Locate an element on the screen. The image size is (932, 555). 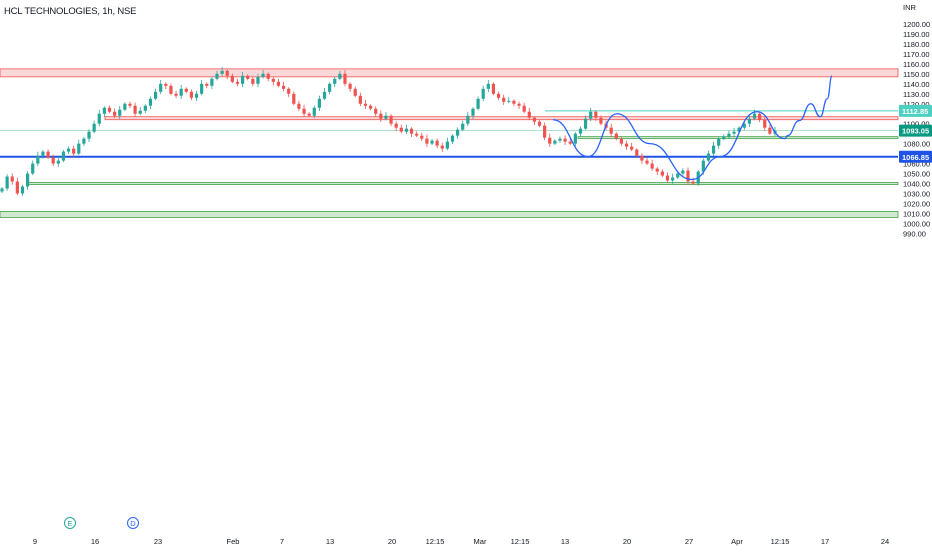
pattern-curve is located at coordinates (669, 146).